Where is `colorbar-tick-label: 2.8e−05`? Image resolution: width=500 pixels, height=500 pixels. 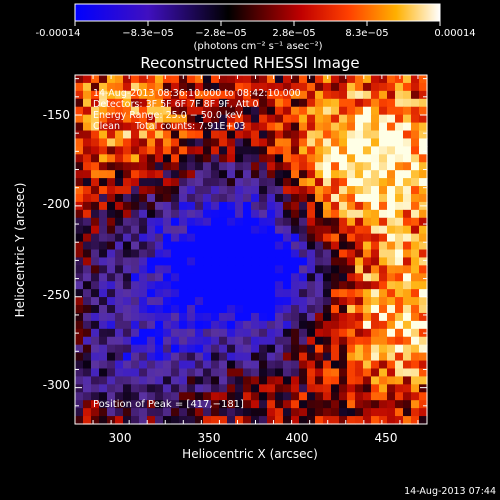
colorbar-tick-label: 2.8e−05 is located at coordinates (293, 33).